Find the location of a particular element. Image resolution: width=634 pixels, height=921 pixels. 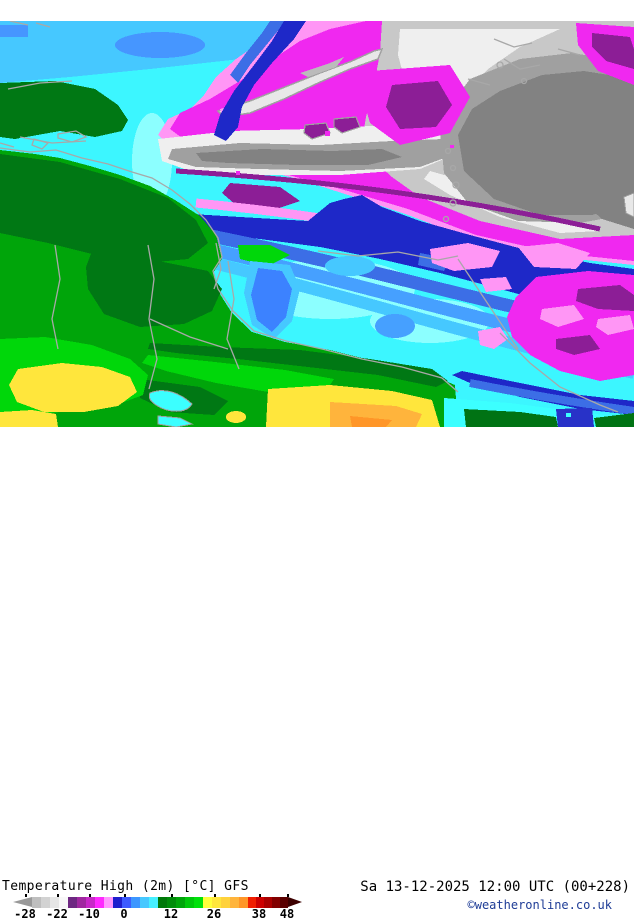

bottom-strip-layer is located at coordinates (391, 408).